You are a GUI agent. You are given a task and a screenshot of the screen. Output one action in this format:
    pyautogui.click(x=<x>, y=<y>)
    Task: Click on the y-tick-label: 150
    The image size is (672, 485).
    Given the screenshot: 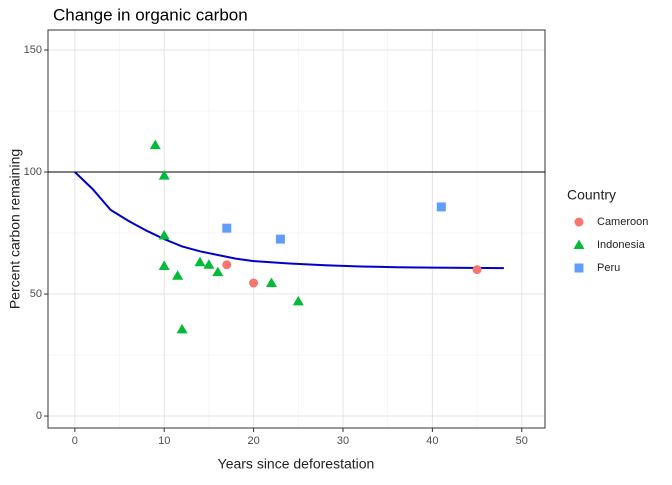 What is the action you would take?
    pyautogui.click(x=33, y=50)
    